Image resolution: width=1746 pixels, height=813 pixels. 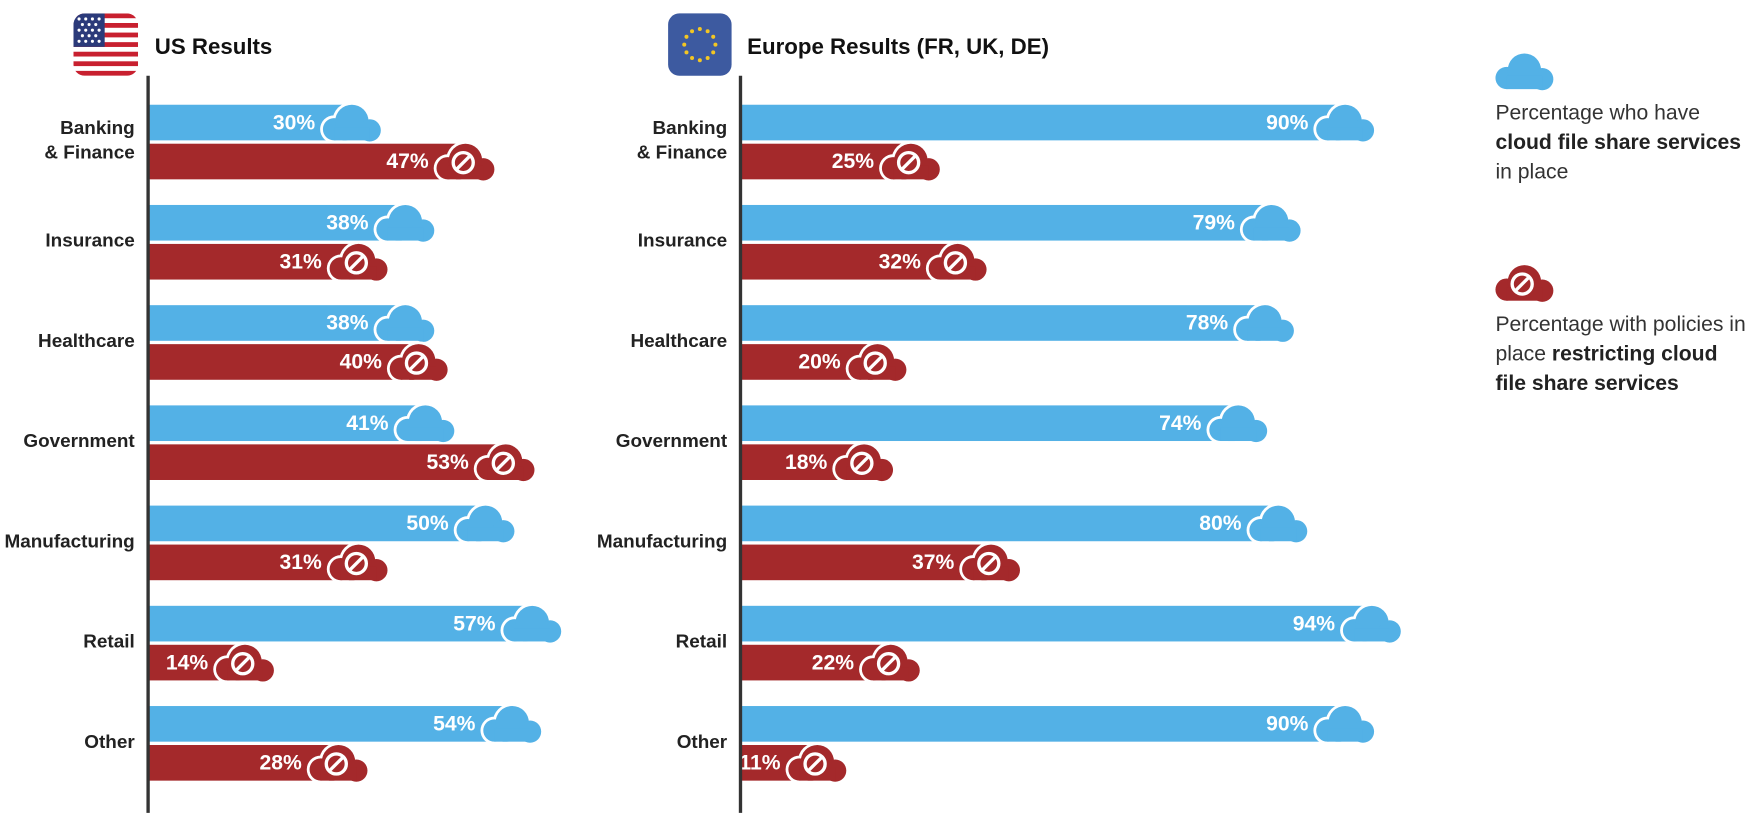 I want to click on legend-text-part: file share services, so click(x=1586, y=383).